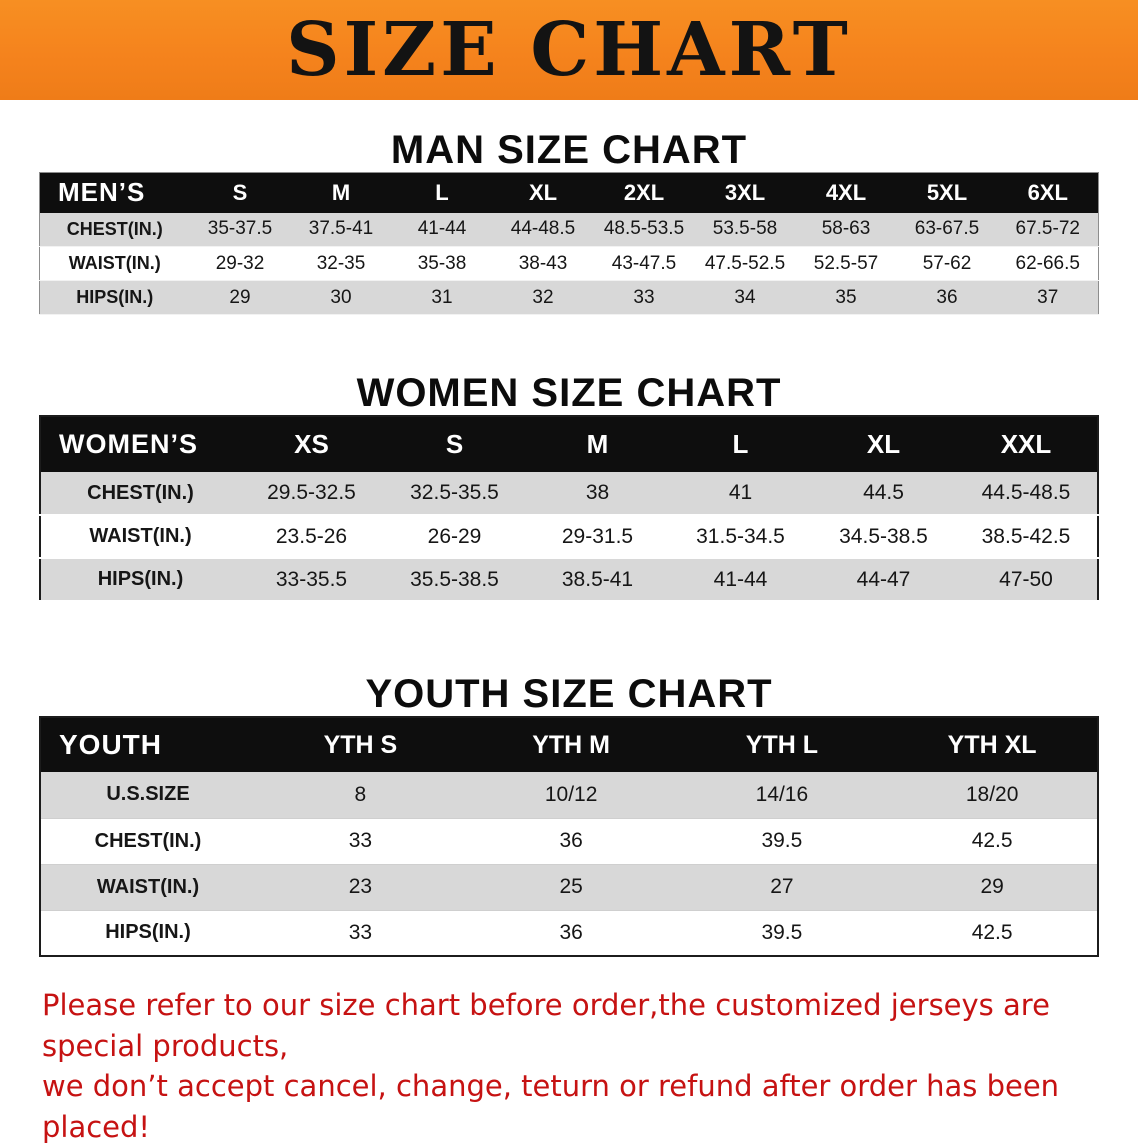 Image resolution: width=1138 pixels, height=1147 pixels. I want to click on measurement-cell: 38.5-42.5, so click(1026, 536).